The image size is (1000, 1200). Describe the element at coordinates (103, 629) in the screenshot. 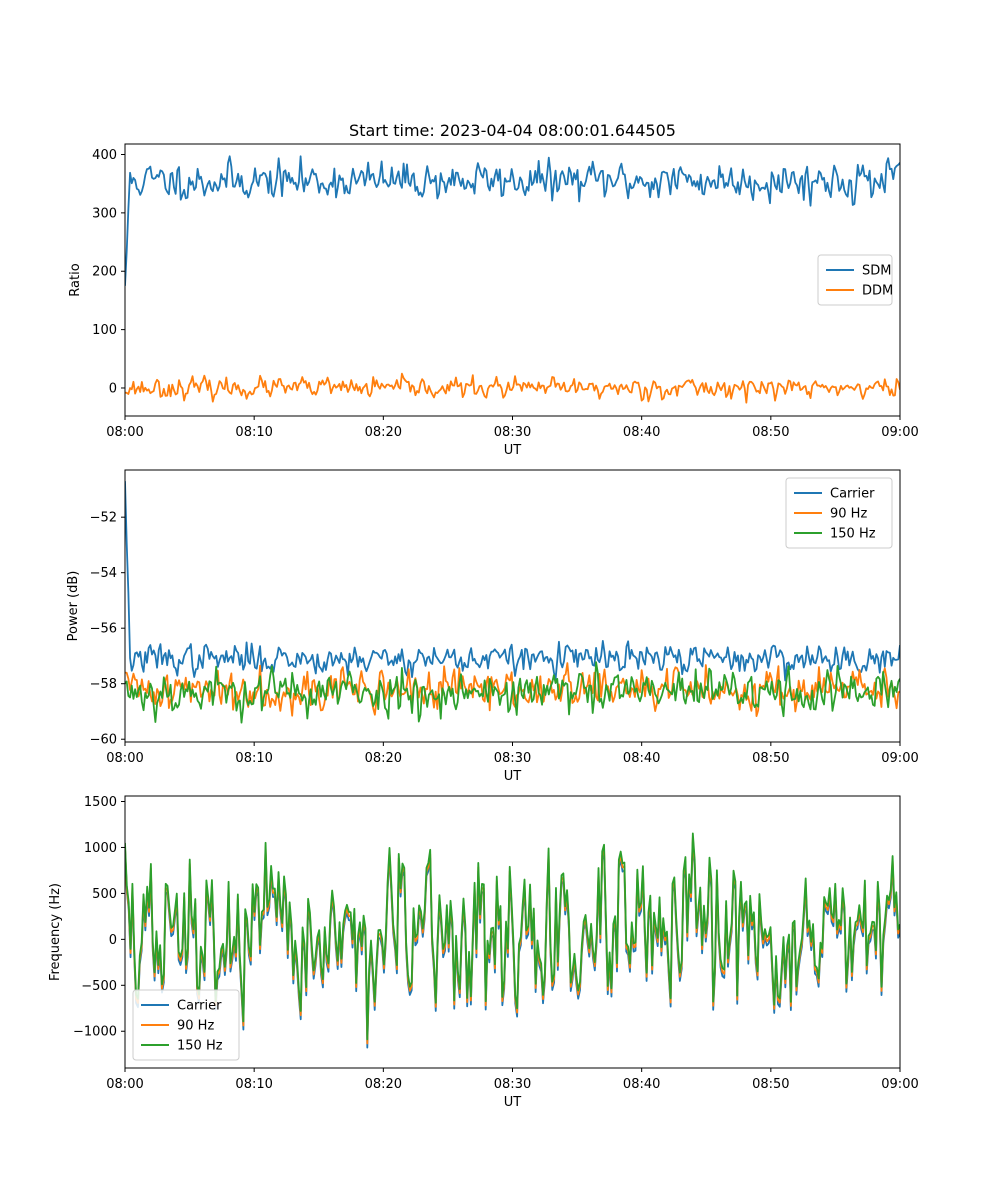

I see `y-tick-label: −56` at that location.